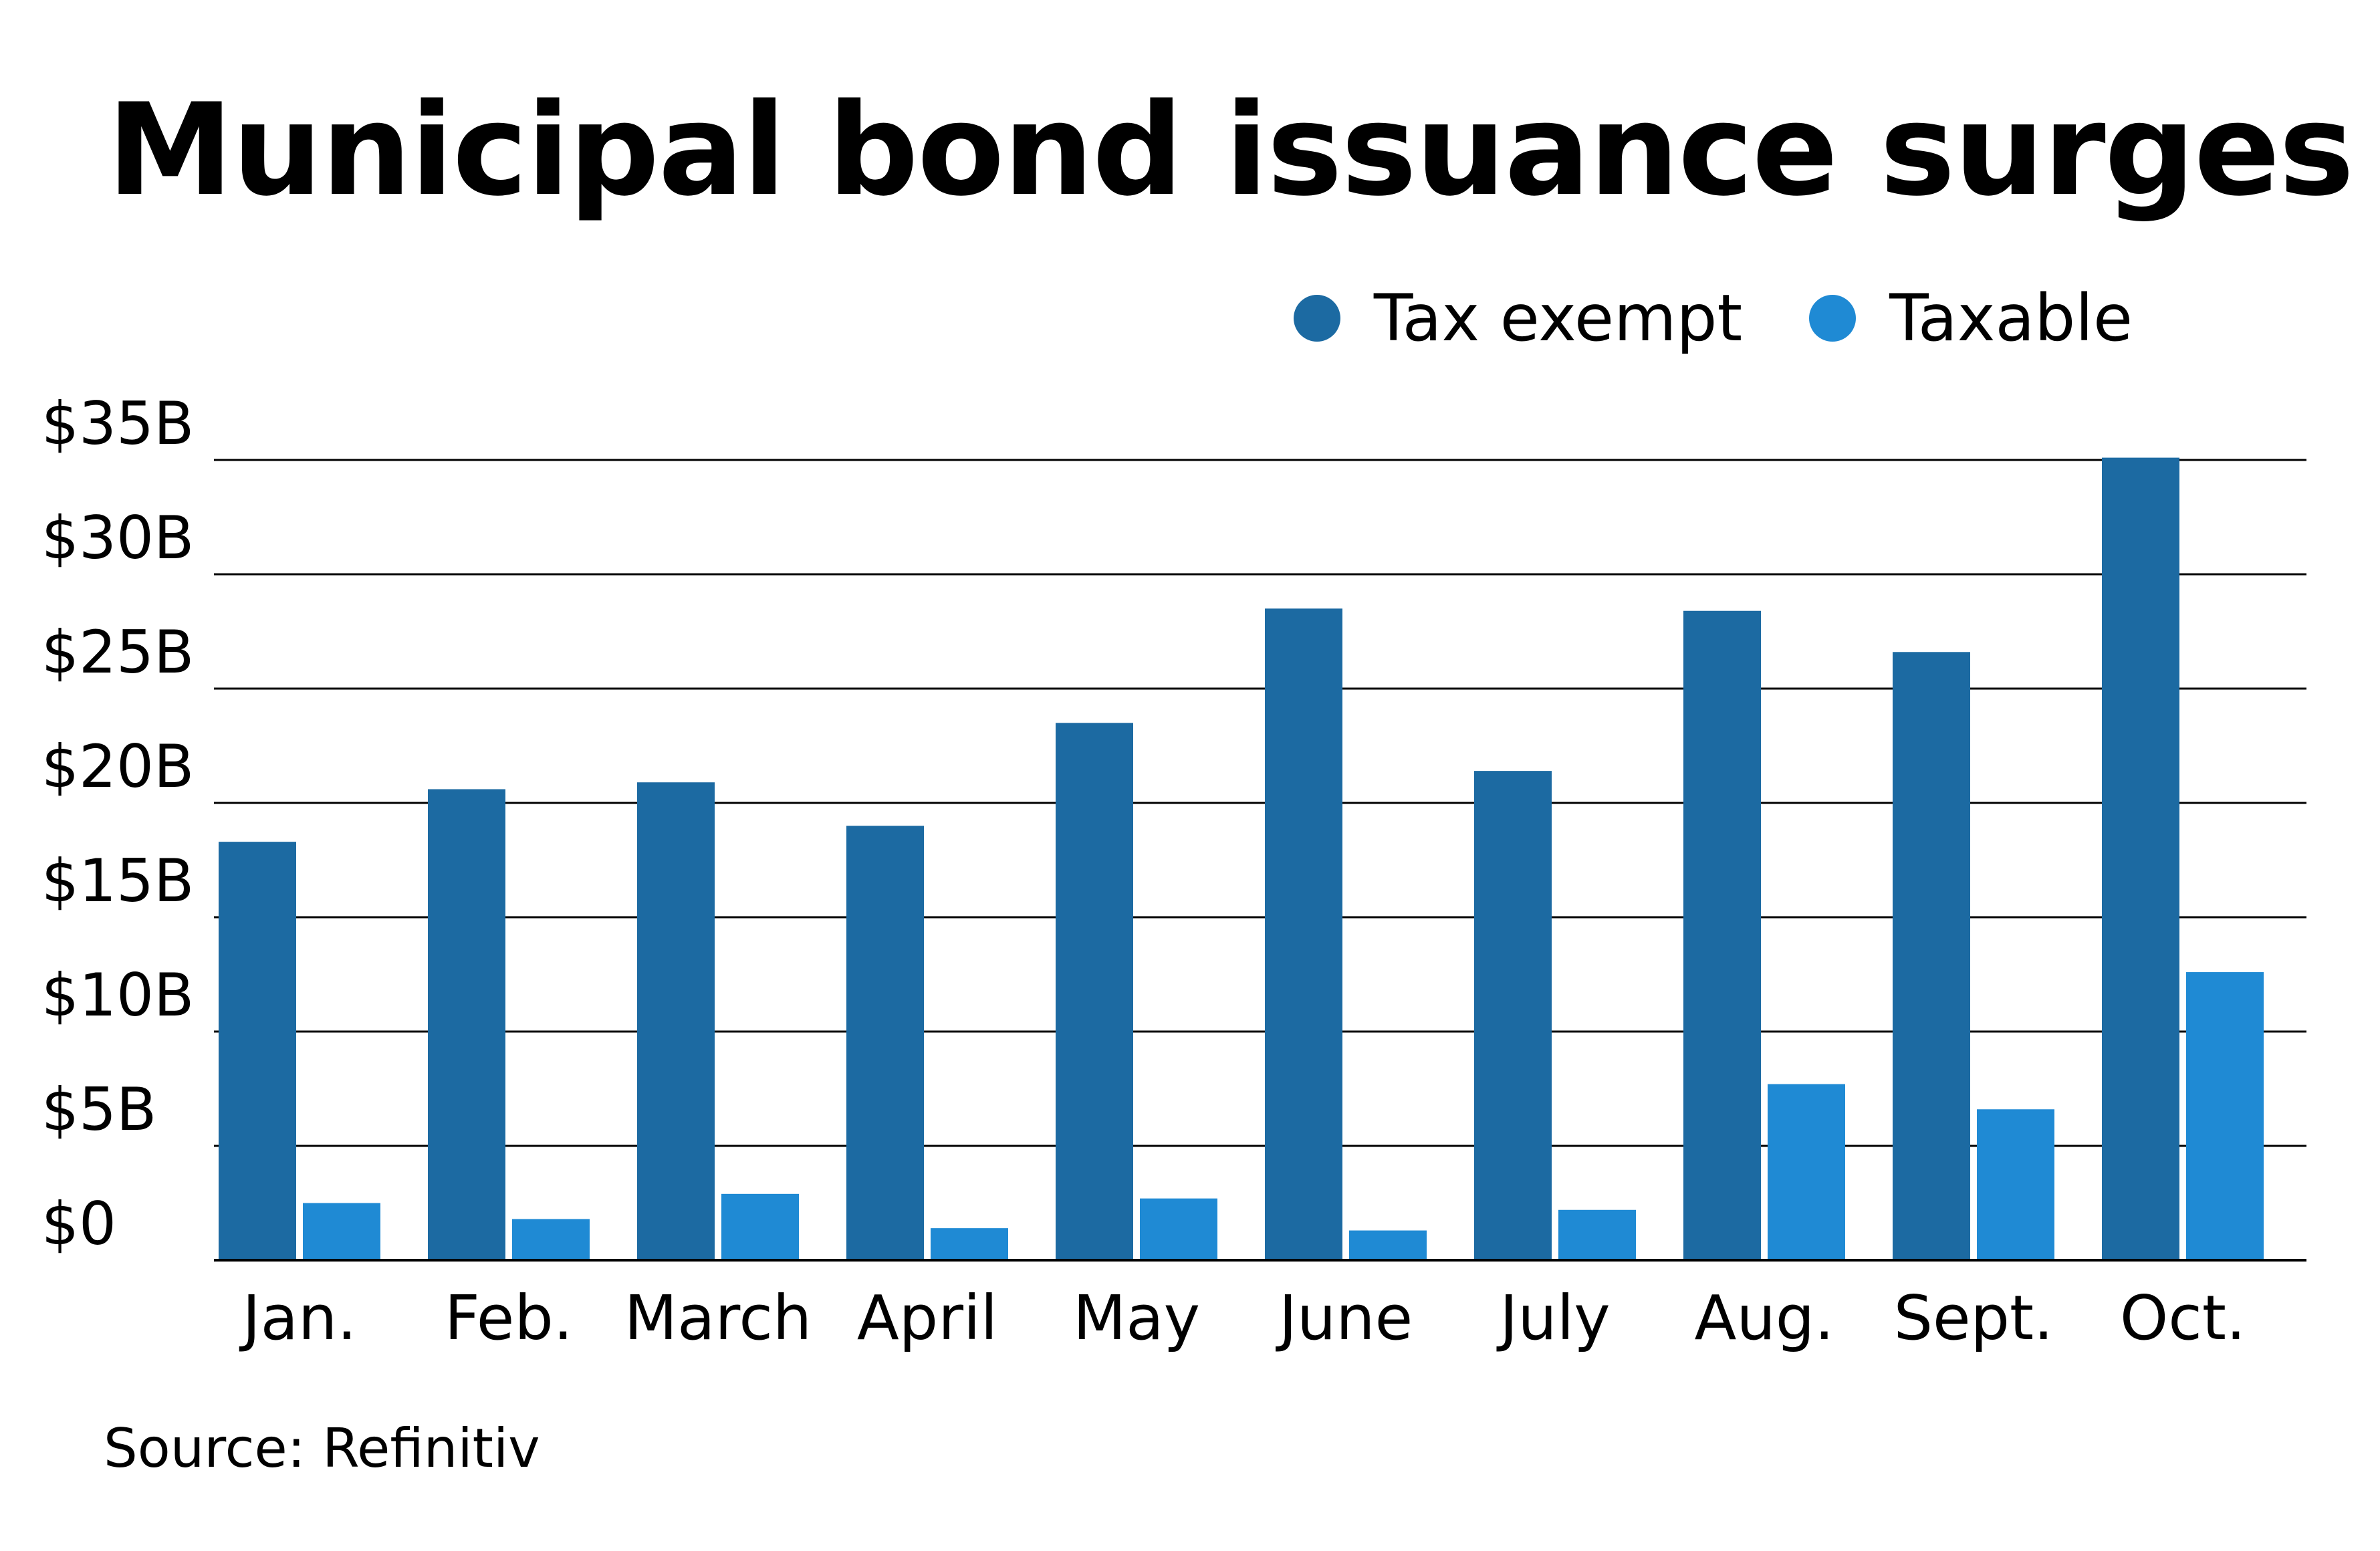 The height and width of the screenshot is (1551, 2380). Describe the element at coordinates (509, 1318) in the screenshot. I see `x-tick-label: Feb.` at that location.